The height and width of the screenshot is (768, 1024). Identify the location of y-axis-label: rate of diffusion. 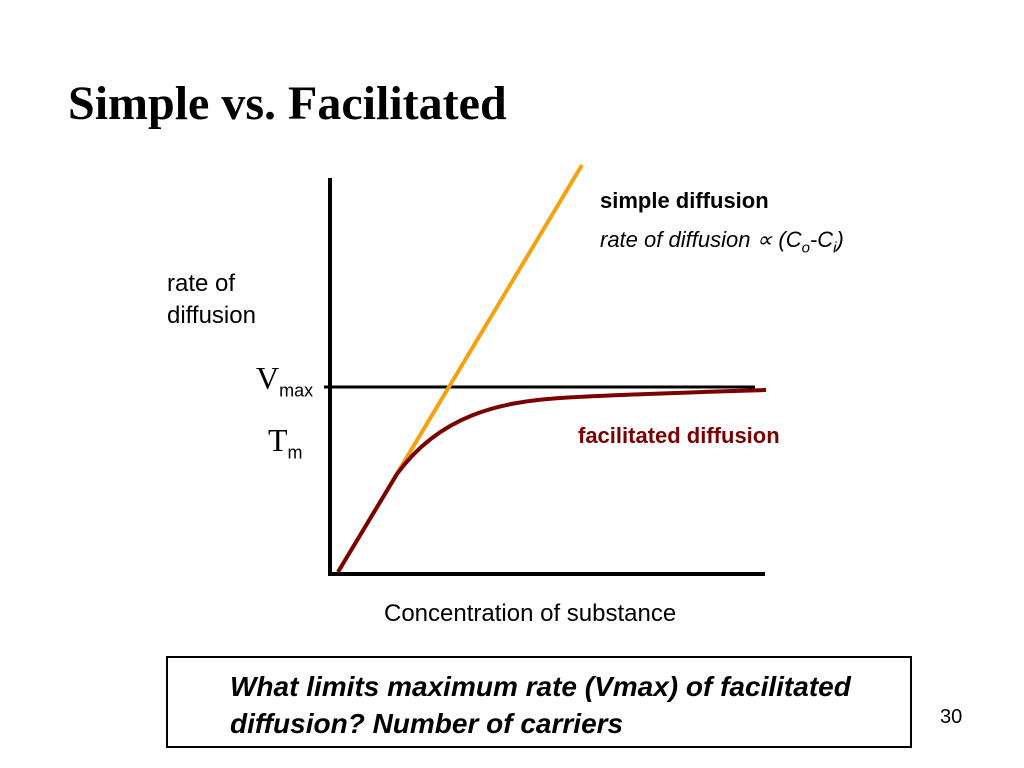
(211, 299).